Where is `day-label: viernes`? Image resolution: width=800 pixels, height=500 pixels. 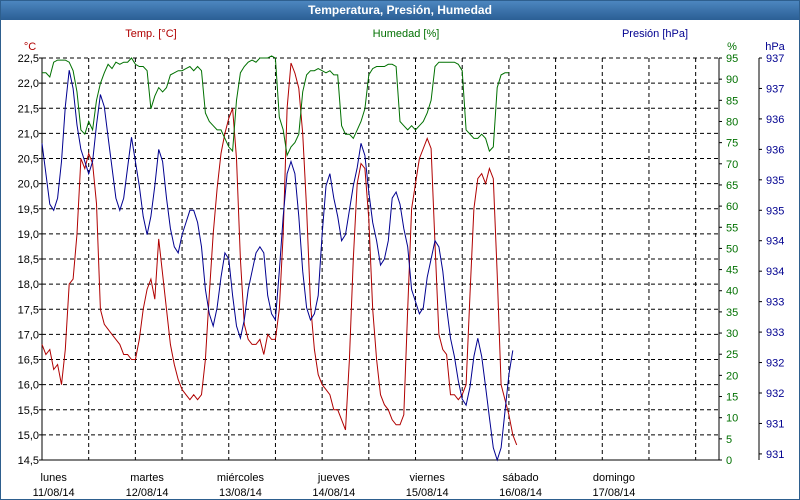
day-label: viernes is located at coordinates (427, 478).